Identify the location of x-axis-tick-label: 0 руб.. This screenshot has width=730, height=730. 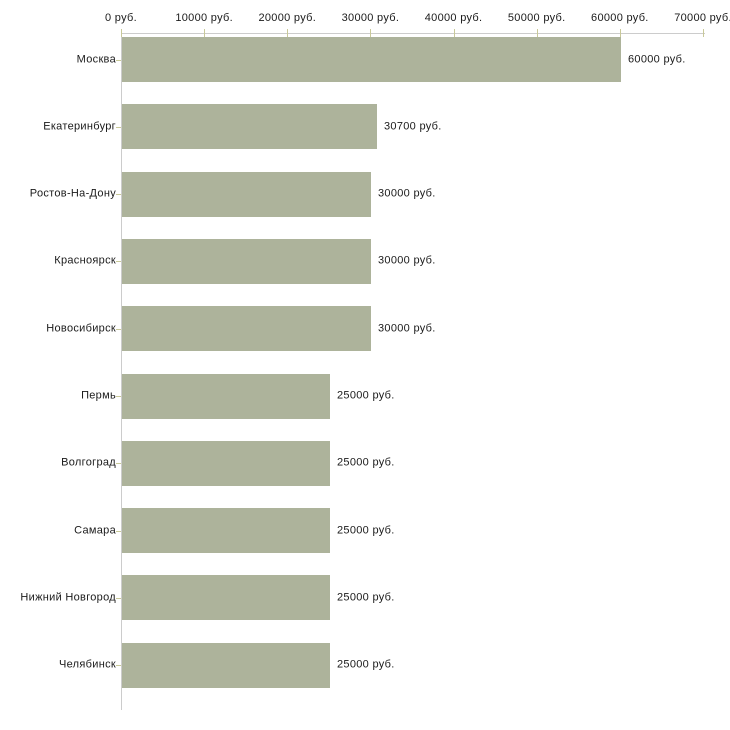
(121, 18).